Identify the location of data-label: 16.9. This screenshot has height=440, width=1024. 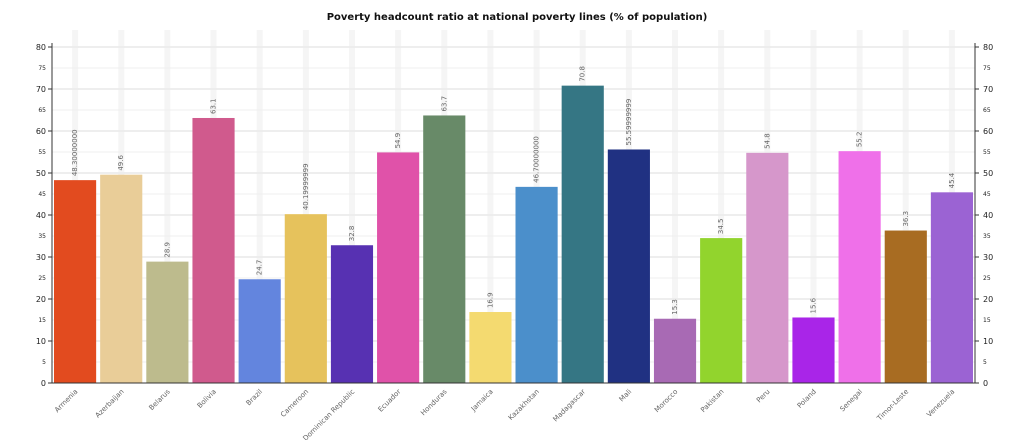
(490, 300).